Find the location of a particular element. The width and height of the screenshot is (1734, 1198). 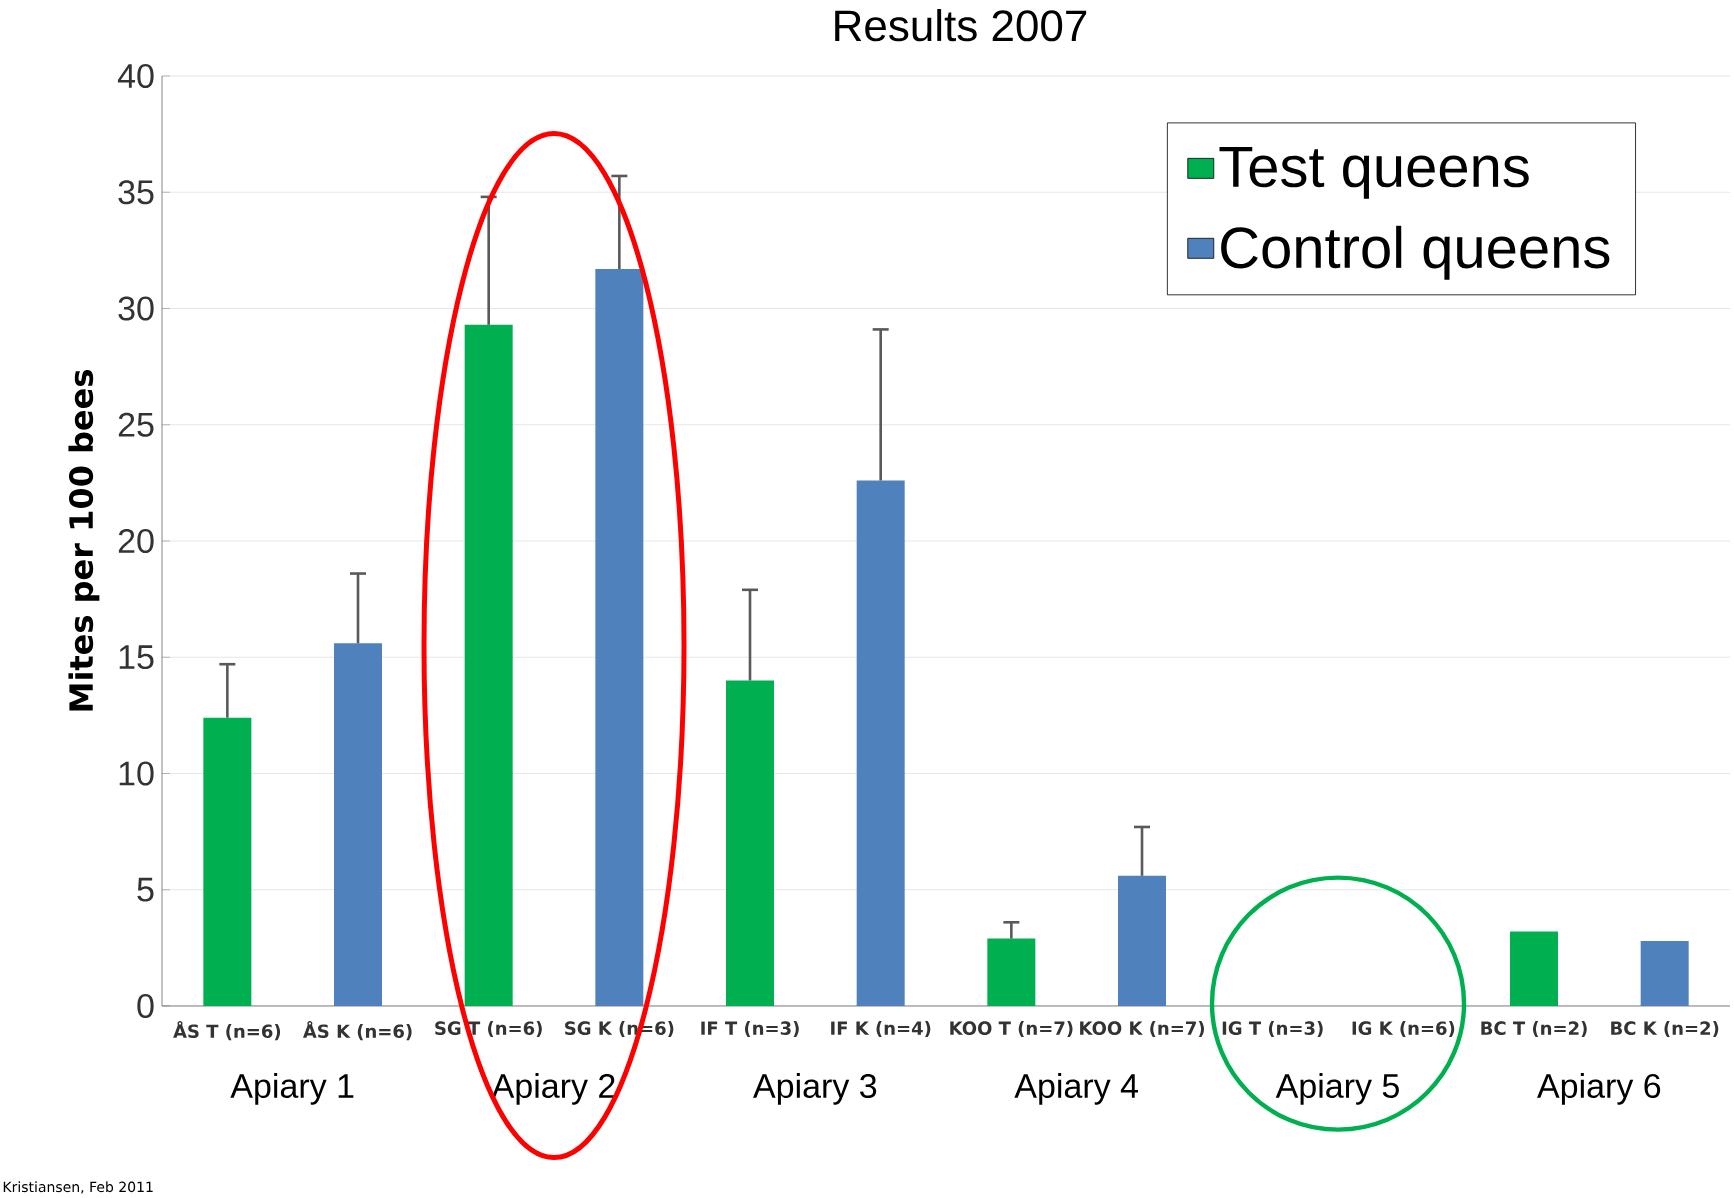

text: Apiary 1 is located at coordinates (292, 1089).